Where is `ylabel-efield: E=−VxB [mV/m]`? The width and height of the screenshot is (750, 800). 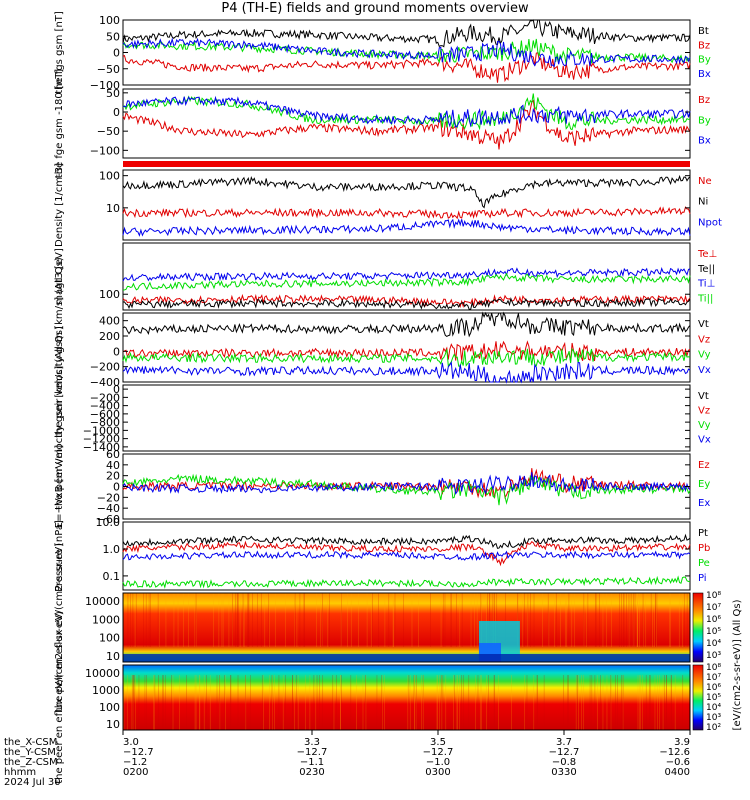 ylabel-efield: E=−VxB [mV/m] is located at coordinates (59, 486).